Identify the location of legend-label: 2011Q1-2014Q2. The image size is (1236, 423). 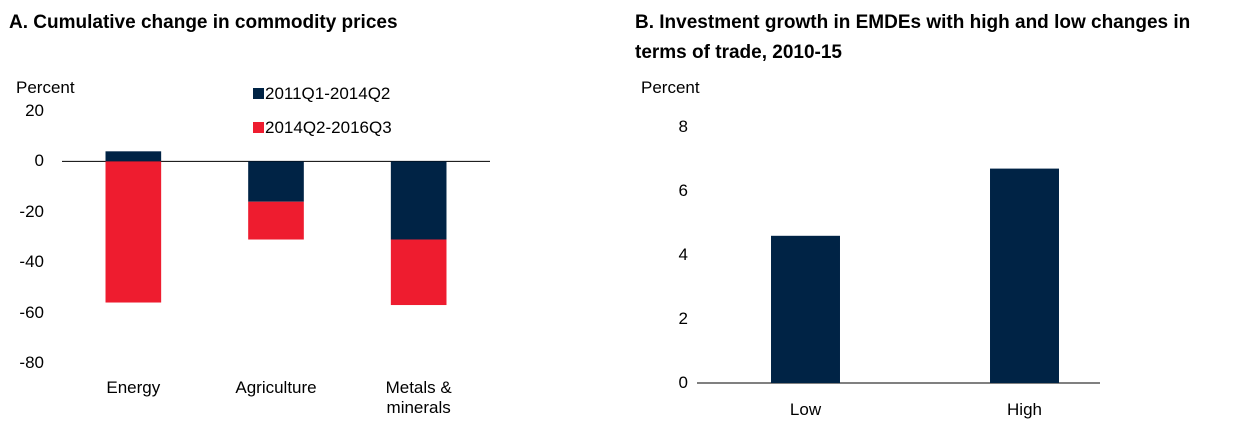
(328, 93).